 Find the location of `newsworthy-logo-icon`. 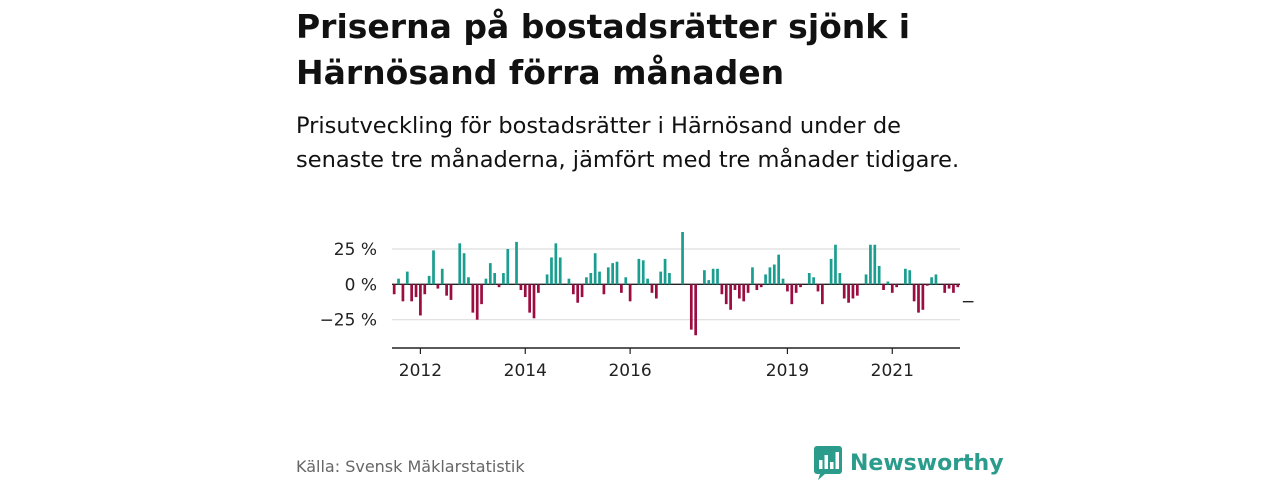

newsworthy-logo-icon is located at coordinates (828, 463).